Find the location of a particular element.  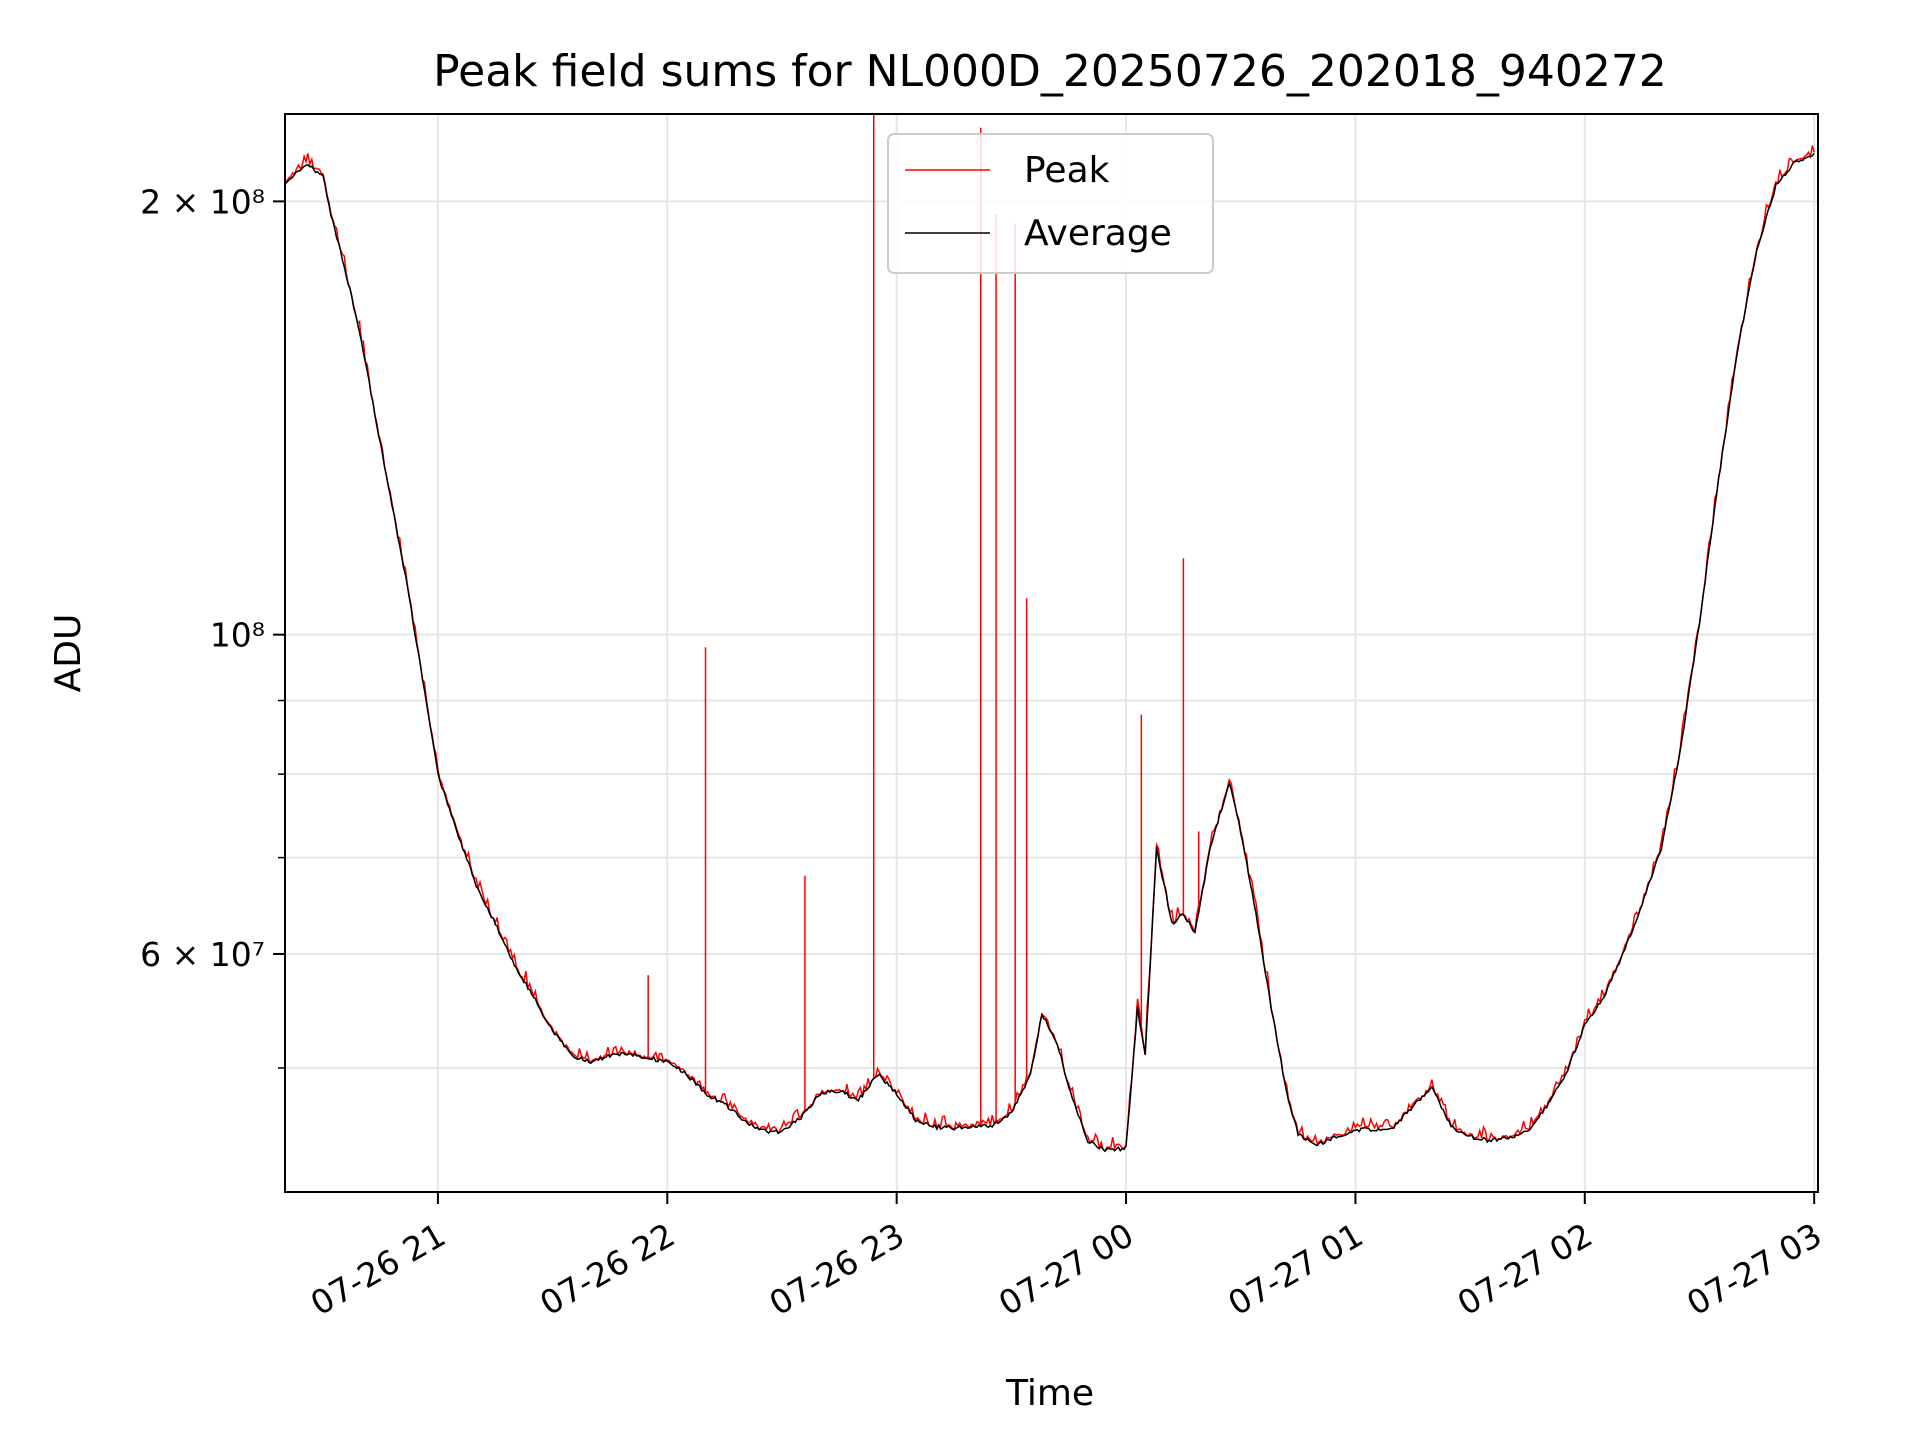

legend-label-peak: Peak is located at coordinates (1067, 170).